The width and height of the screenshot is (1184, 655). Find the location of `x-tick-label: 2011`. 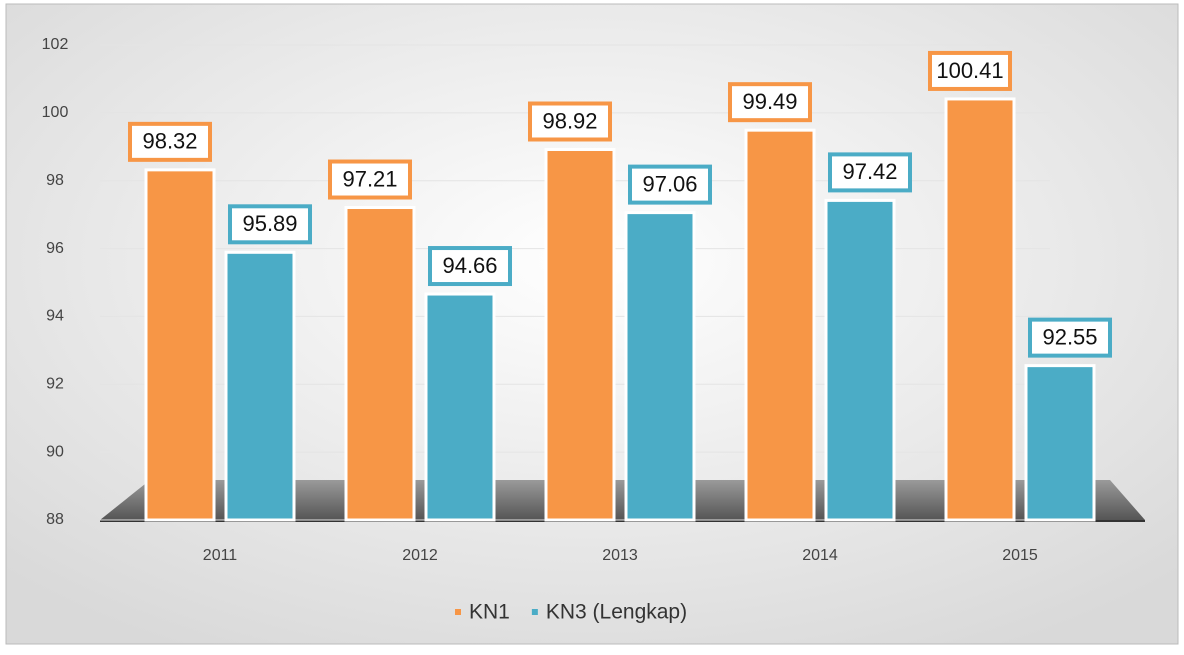

x-tick-label: 2011 is located at coordinates (220, 555).